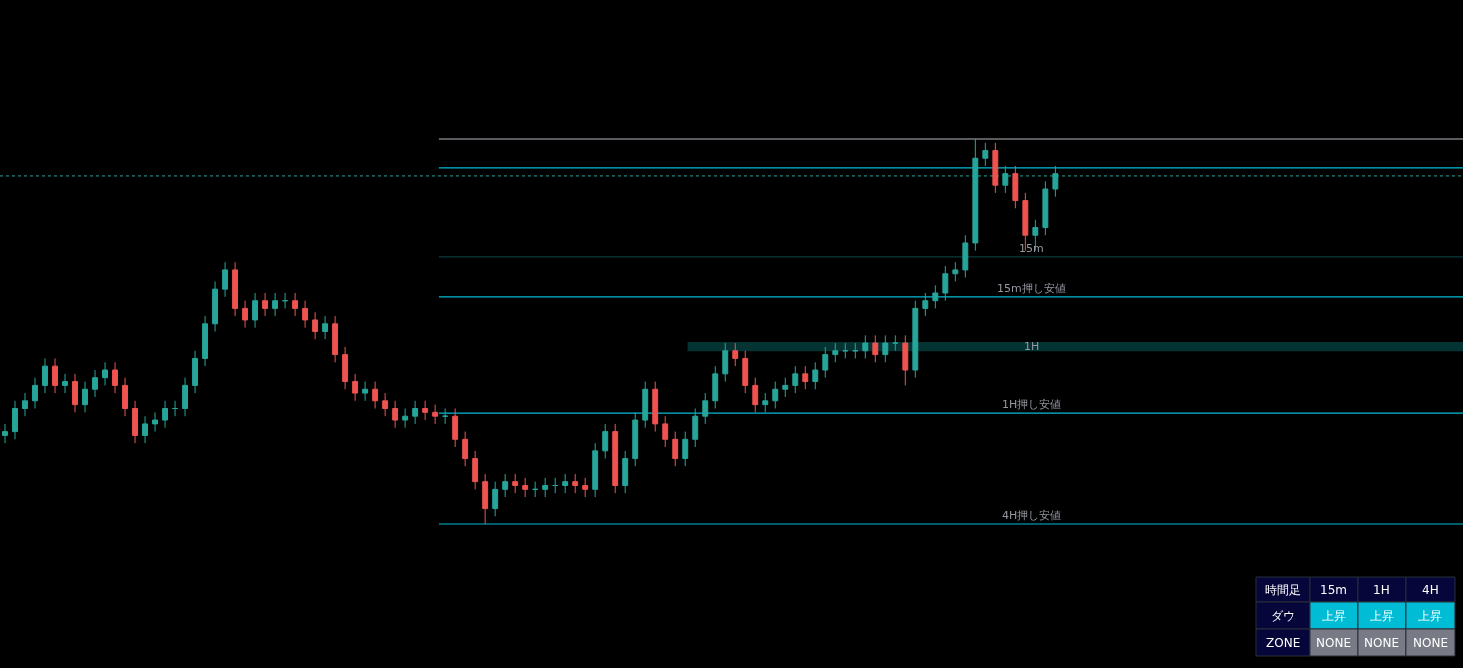 The width and height of the screenshot is (1463, 668). Describe the element at coordinates (1283, 616) in the screenshot. I see `text: ダウ` at that location.